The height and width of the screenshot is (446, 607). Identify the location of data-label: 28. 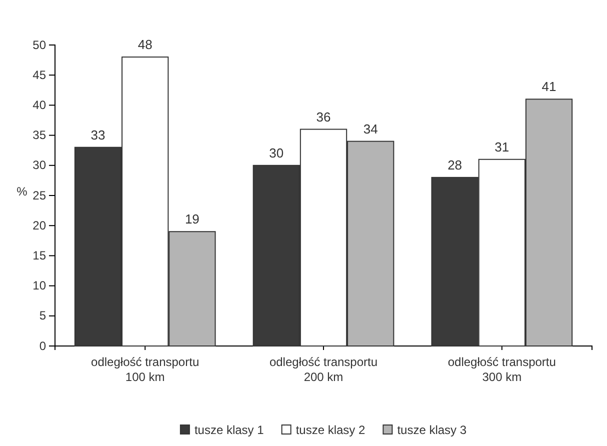
(455, 164).